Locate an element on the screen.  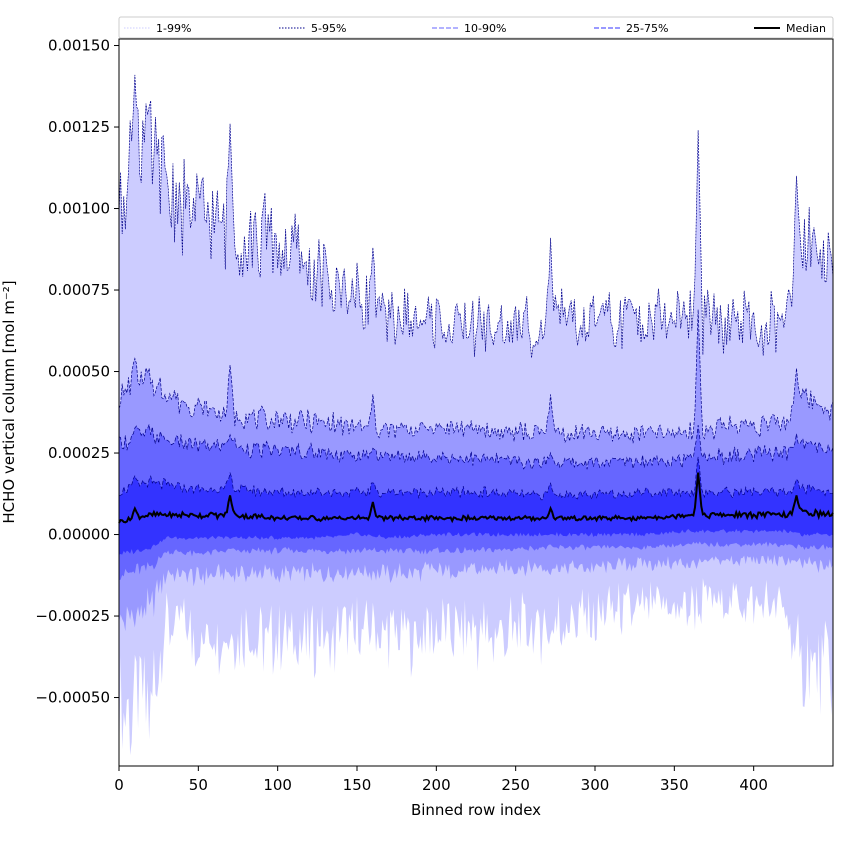
legend-label: 5-95% is located at coordinates (328, 28).